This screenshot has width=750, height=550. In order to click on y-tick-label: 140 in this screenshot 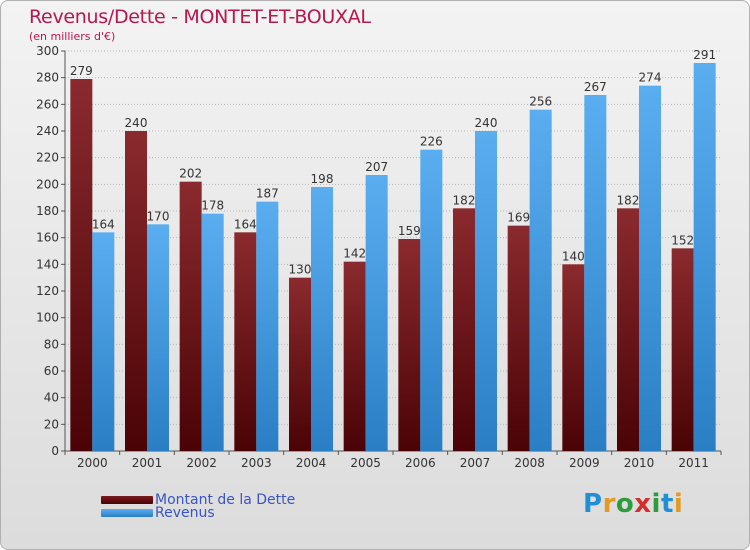, I will do `click(47, 264)`.